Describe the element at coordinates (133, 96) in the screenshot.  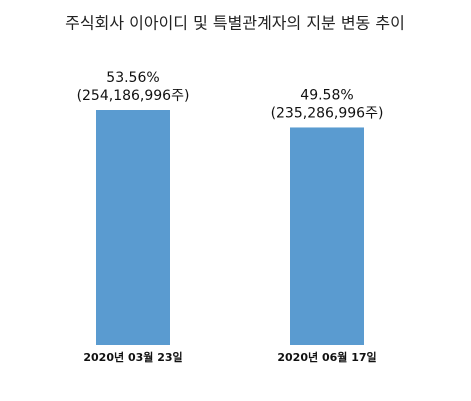
I see `share-label: (254,186,996주)` at that location.